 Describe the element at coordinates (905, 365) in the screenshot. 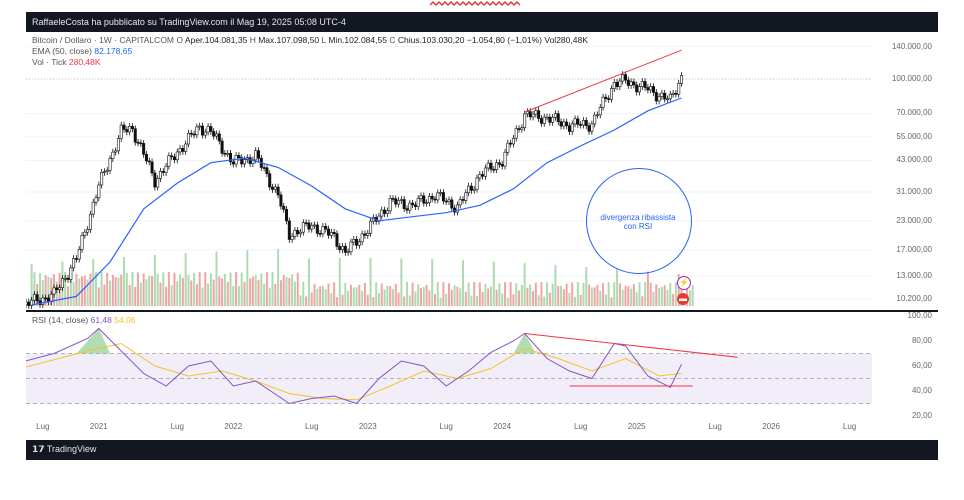

I see `rsi-axis: 100,00 80,00 60,00 40,00 20,00` at that location.